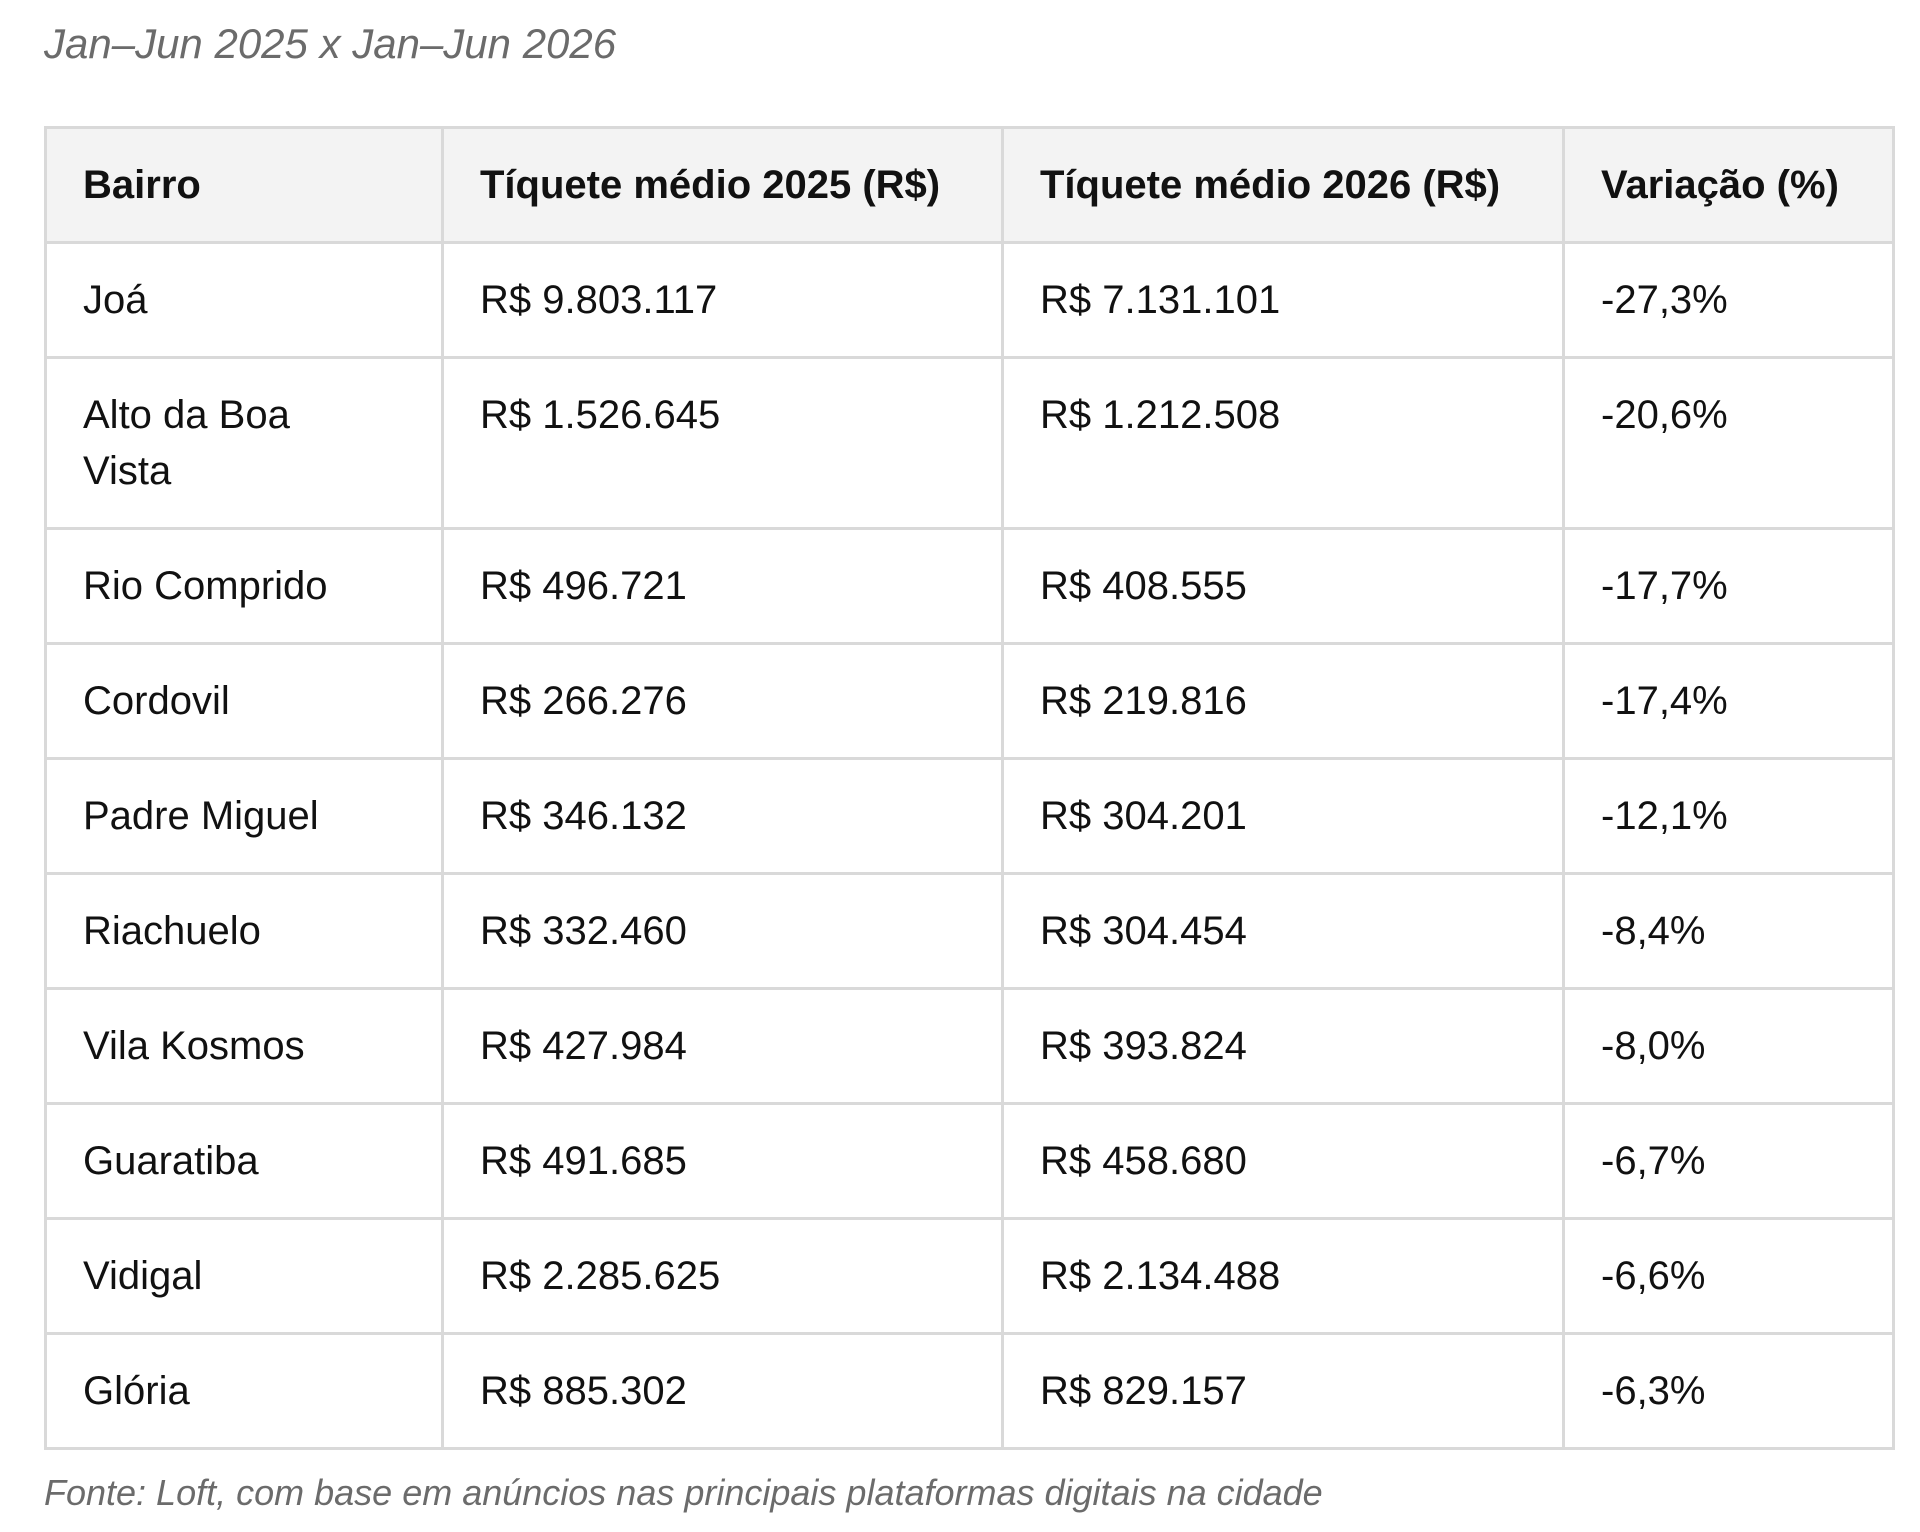 Image resolution: width=1920 pixels, height=1532 pixels. What do you see at coordinates (1283, 931) in the screenshot?
I see `cell-ticket-2026: R$ 304.454` at bounding box center [1283, 931].